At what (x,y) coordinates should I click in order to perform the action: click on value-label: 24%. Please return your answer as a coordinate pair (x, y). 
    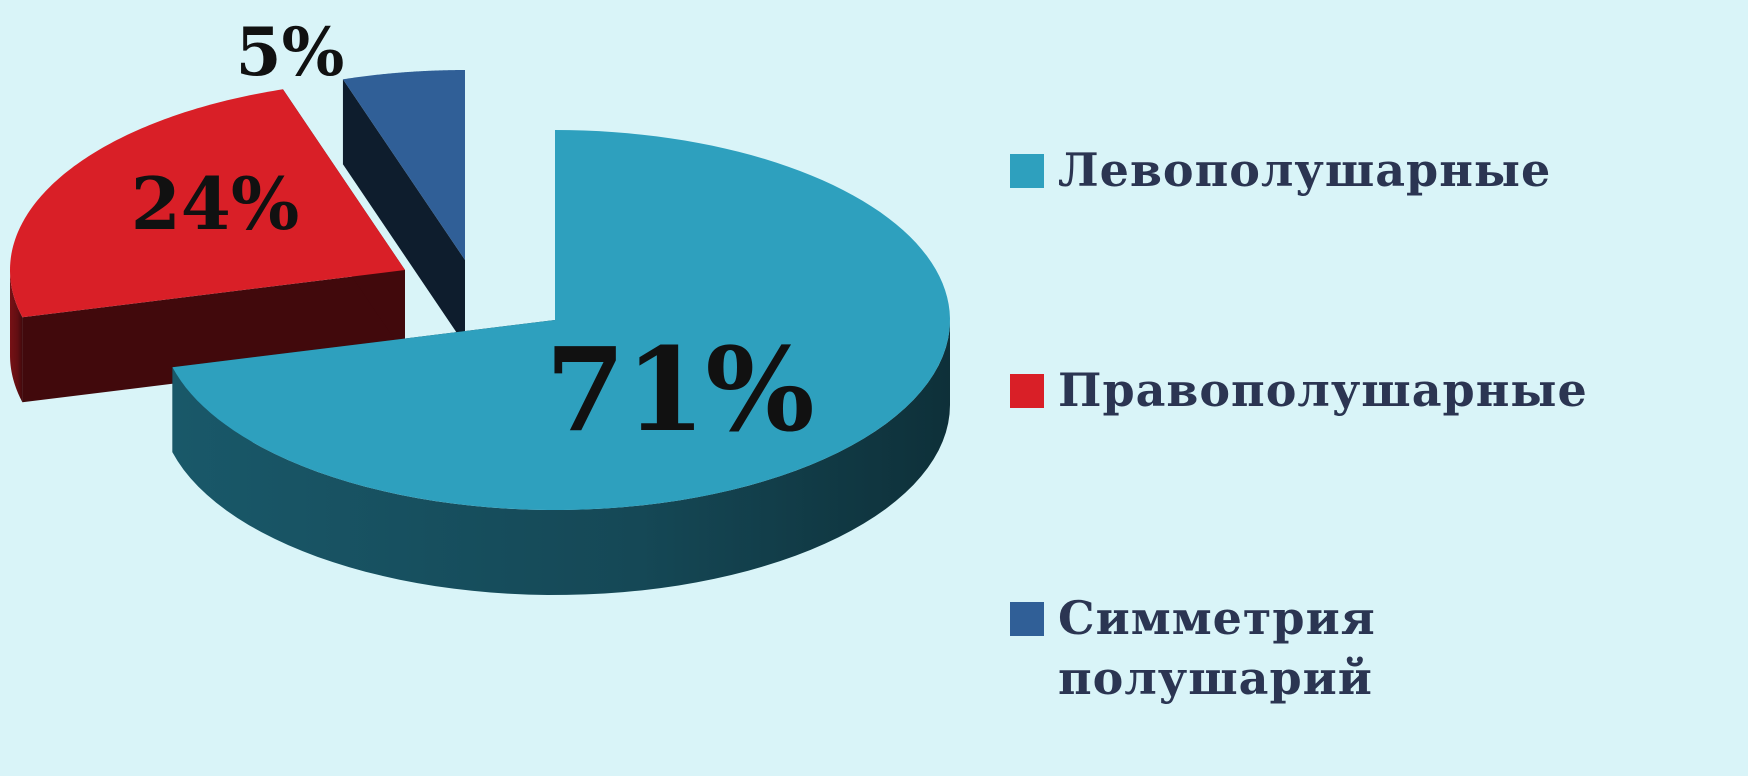
    Looking at the image, I should click on (215, 203).